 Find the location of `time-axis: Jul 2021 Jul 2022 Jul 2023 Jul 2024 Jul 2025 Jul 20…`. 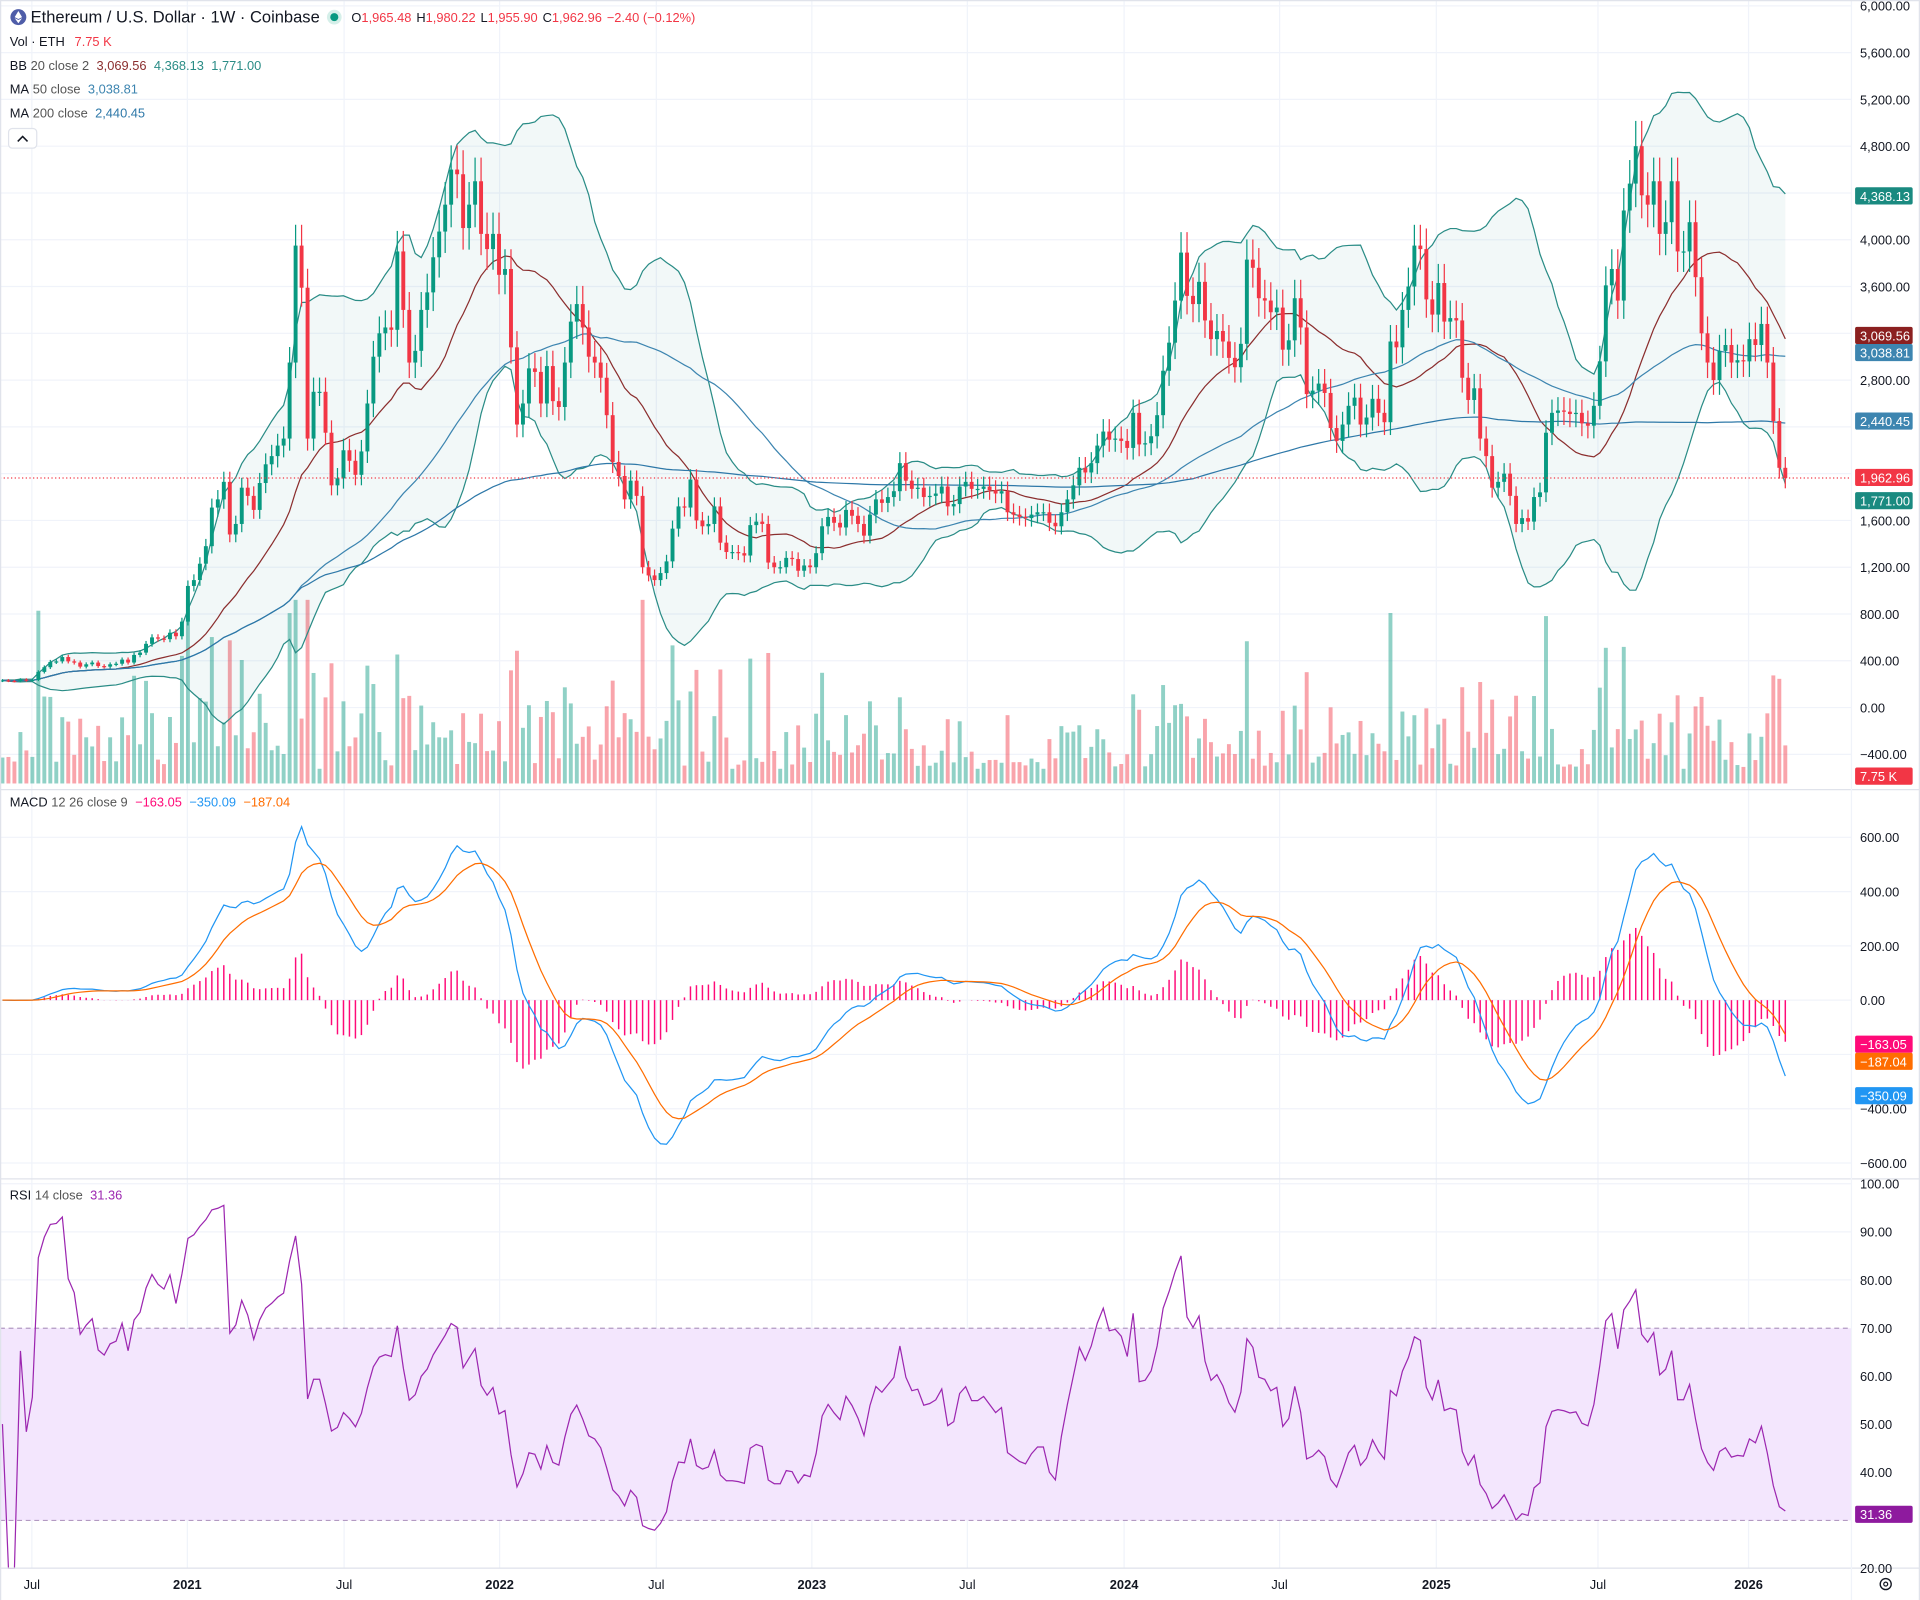

time-axis: Jul 2021 Jul 2022 Jul 2023 Jul 2024 Jul 2025 Jul 20… is located at coordinates (893, 1584).